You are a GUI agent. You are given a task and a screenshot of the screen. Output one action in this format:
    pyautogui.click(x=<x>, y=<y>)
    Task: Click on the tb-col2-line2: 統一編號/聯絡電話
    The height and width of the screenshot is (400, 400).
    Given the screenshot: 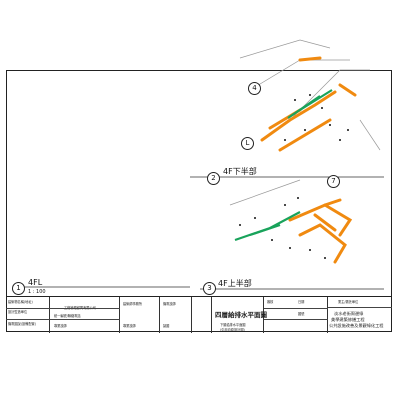 What is the action you would take?
    pyautogui.click(x=67, y=316)
    